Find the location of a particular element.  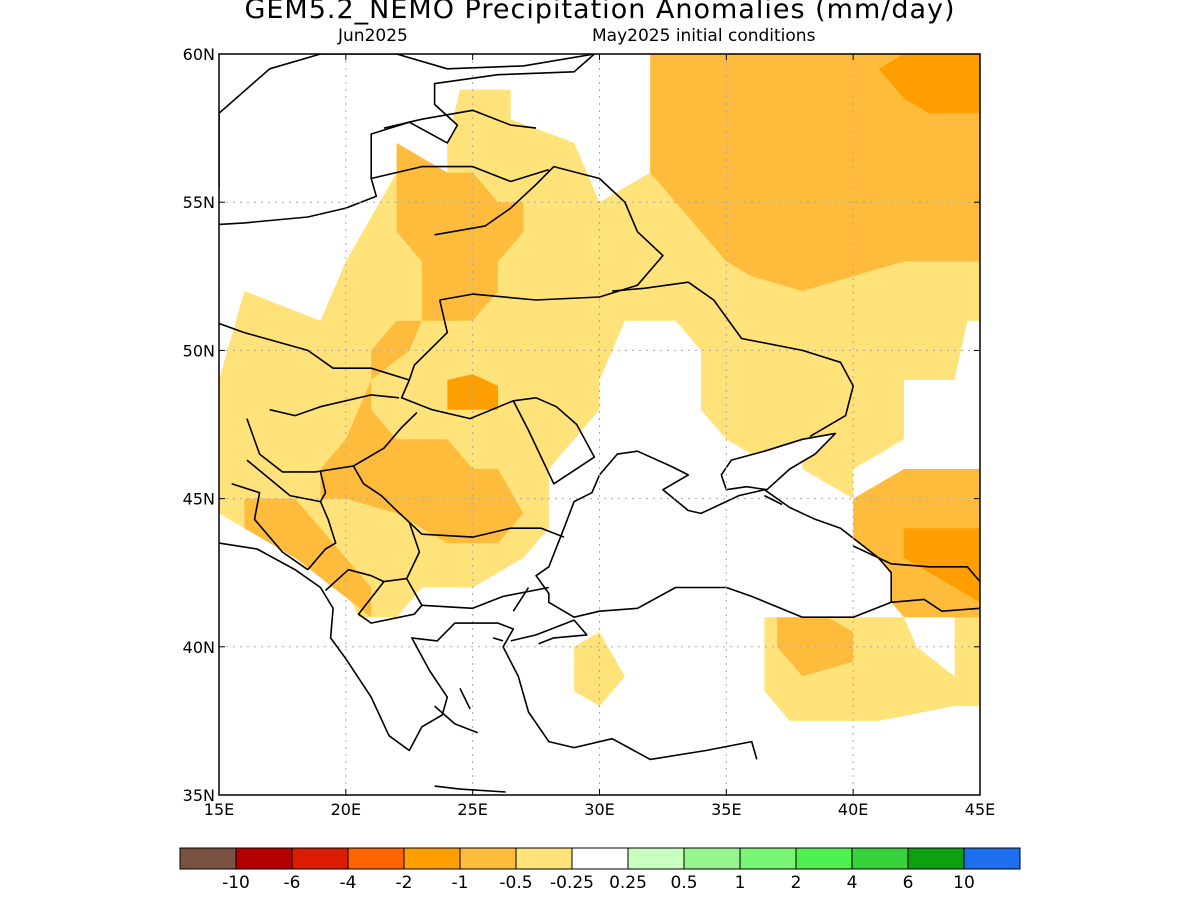

lon-tick-label: 40E is located at coordinates (853, 809).